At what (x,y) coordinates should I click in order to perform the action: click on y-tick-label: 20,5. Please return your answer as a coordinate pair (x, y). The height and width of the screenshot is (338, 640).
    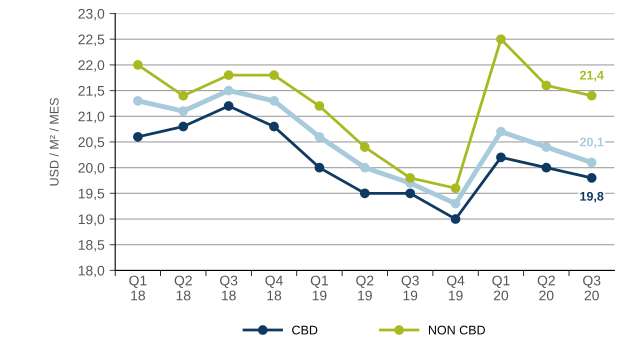
    Looking at the image, I should click on (91, 143).